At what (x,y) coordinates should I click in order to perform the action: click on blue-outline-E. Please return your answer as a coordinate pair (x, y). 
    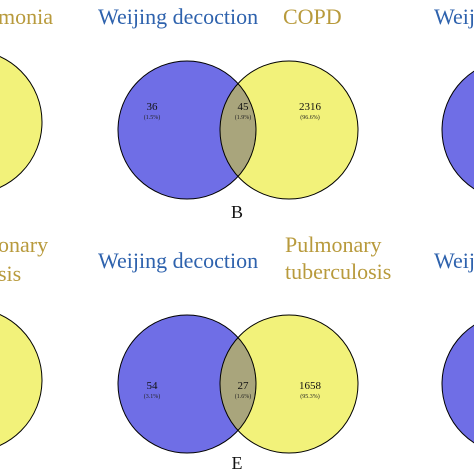
    Looking at the image, I should click on (187, 384).